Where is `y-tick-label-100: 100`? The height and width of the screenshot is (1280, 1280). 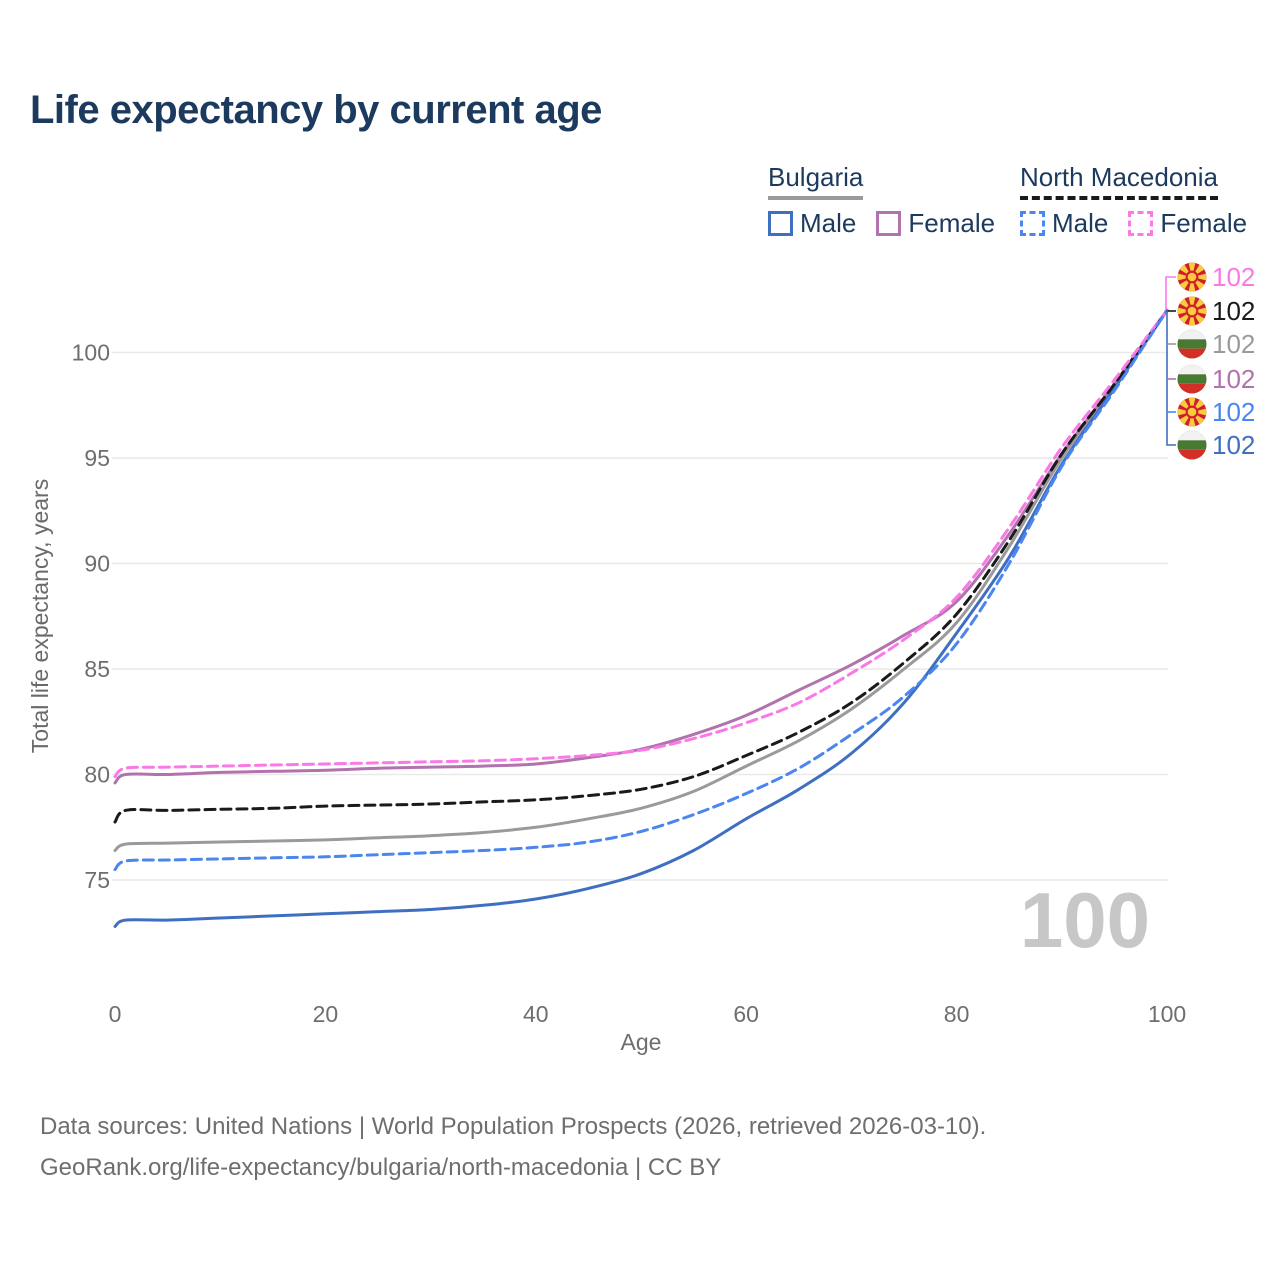
y-tick-label-100: 100 is located at coordinates (91, 353).